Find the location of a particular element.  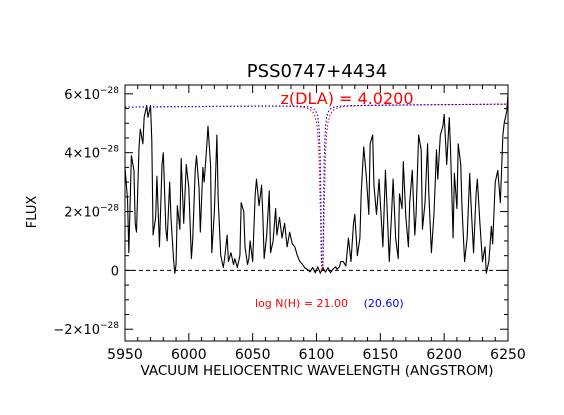

y-tick-label-1: 0 is located at coordinates (115, 271).